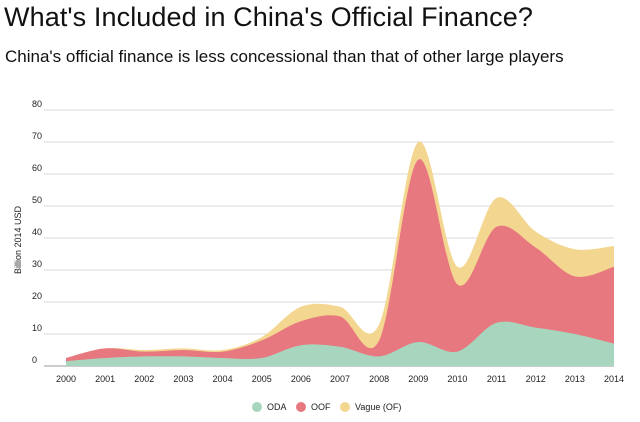 This screenshot has width=640, height=422. Describe the element at coordinates (37, 168) in the screenshot. I see `y-tick-label: 60` at that location.